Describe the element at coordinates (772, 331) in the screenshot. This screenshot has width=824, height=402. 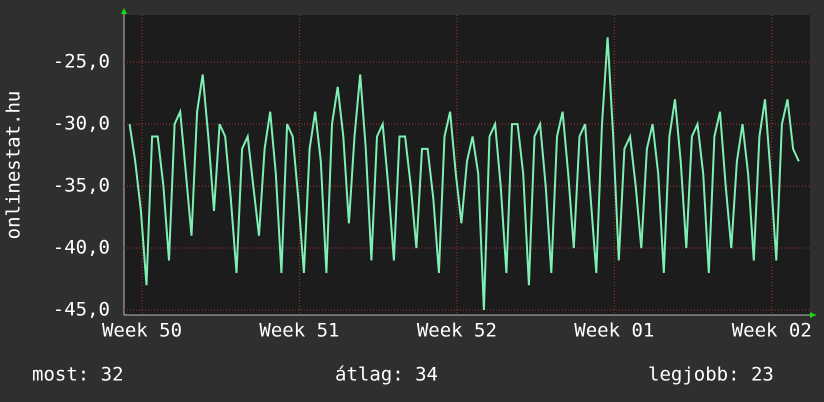
I see `x-tick-label: Week 02` at that location.